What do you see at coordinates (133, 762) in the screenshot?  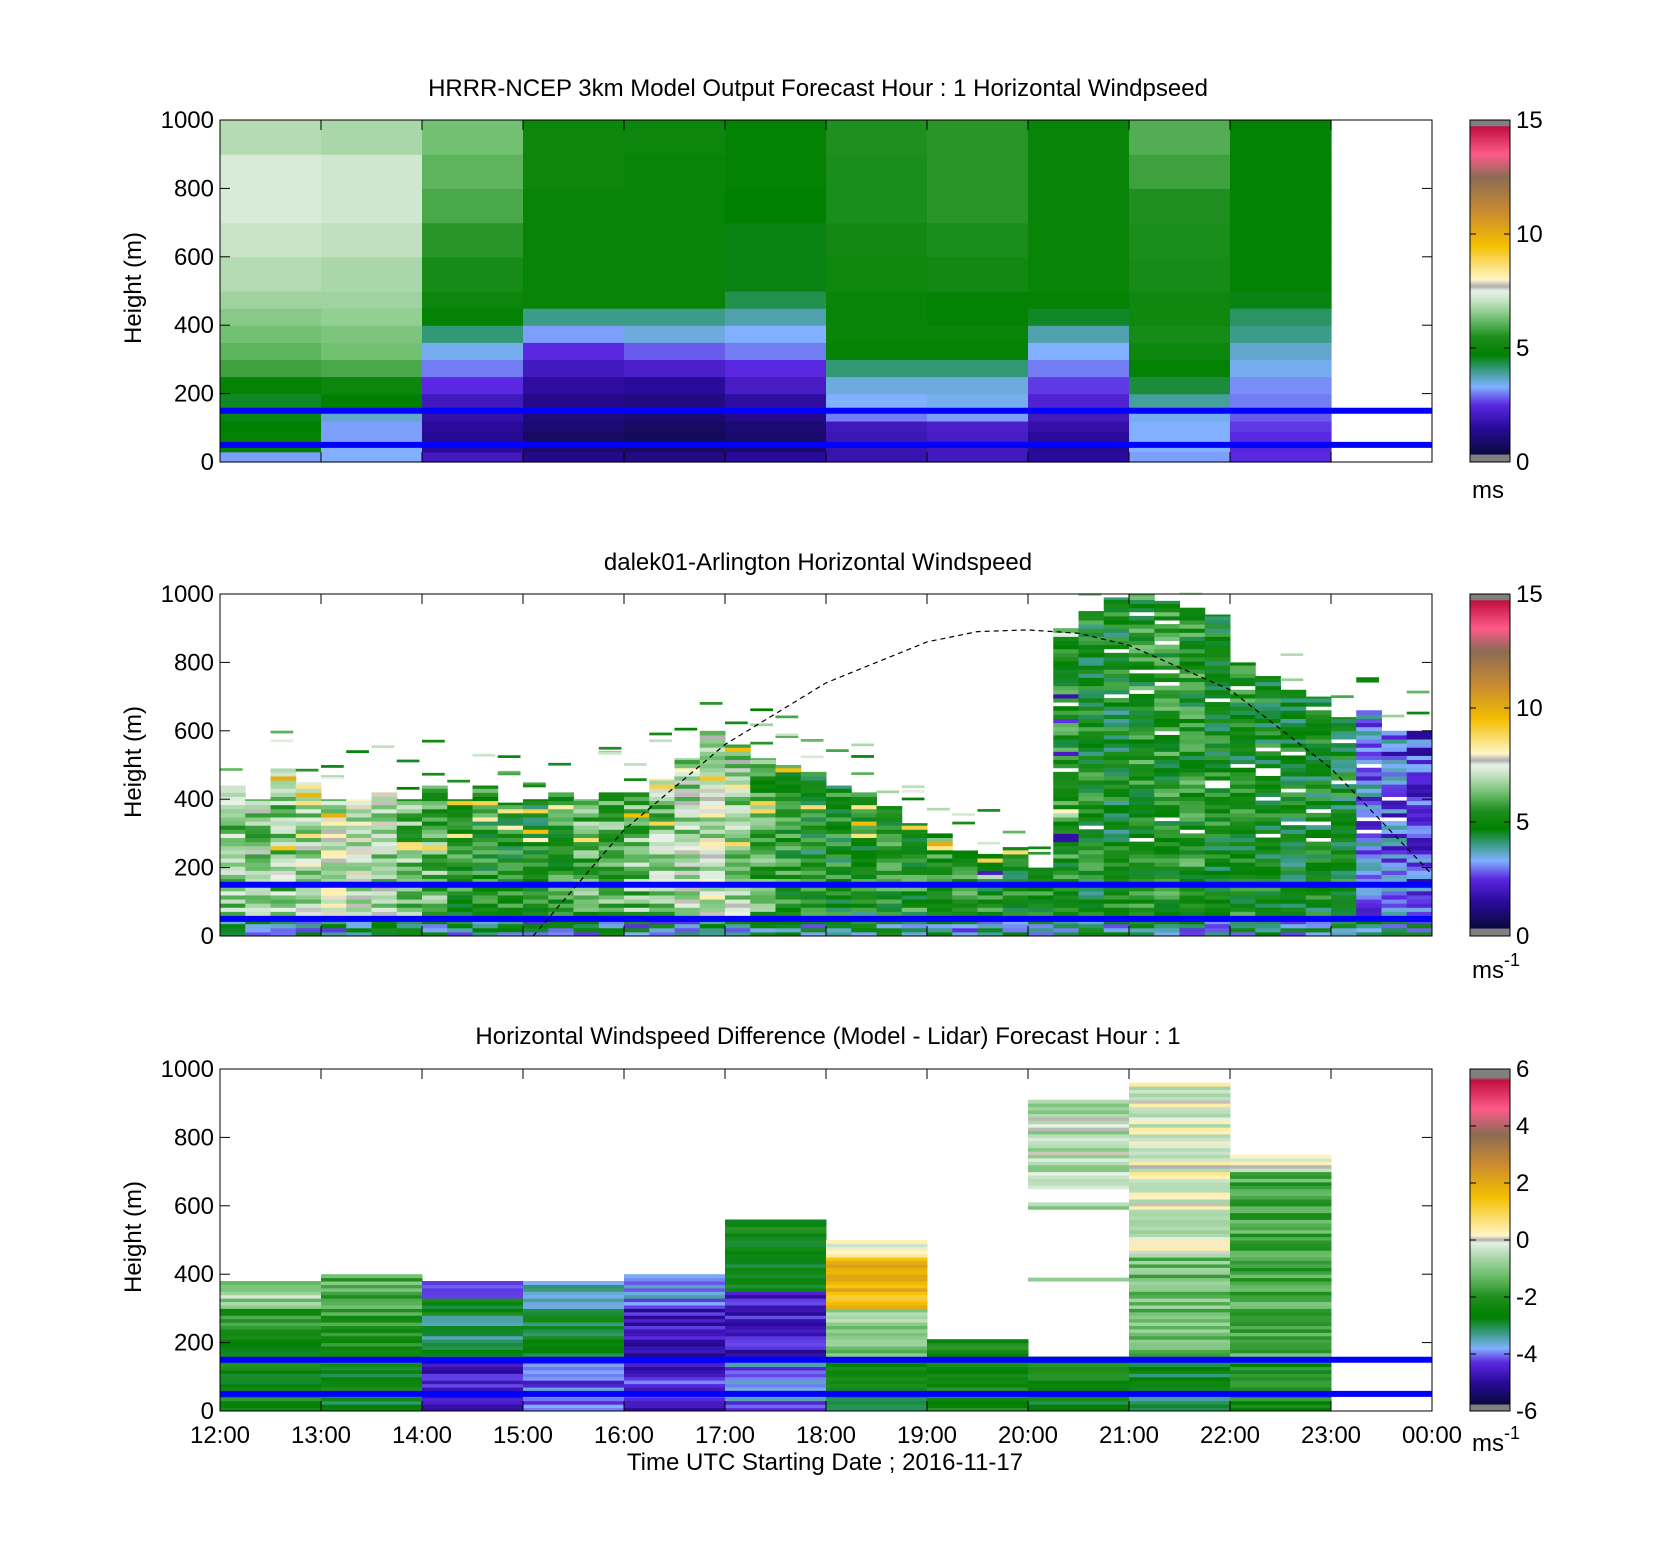 I see `y-axis-label: Height (m)` at bounding box center [133, 762].